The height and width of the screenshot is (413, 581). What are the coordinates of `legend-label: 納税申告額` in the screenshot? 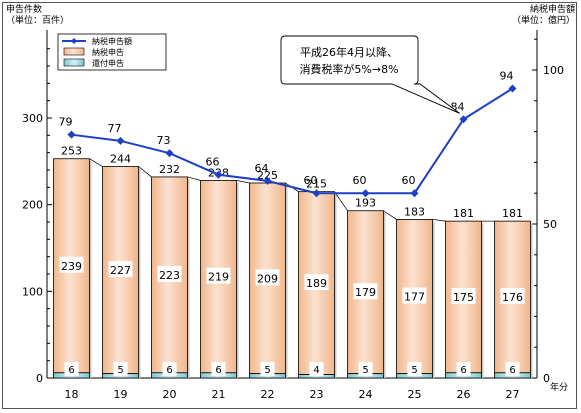 It's located at (112, 41).